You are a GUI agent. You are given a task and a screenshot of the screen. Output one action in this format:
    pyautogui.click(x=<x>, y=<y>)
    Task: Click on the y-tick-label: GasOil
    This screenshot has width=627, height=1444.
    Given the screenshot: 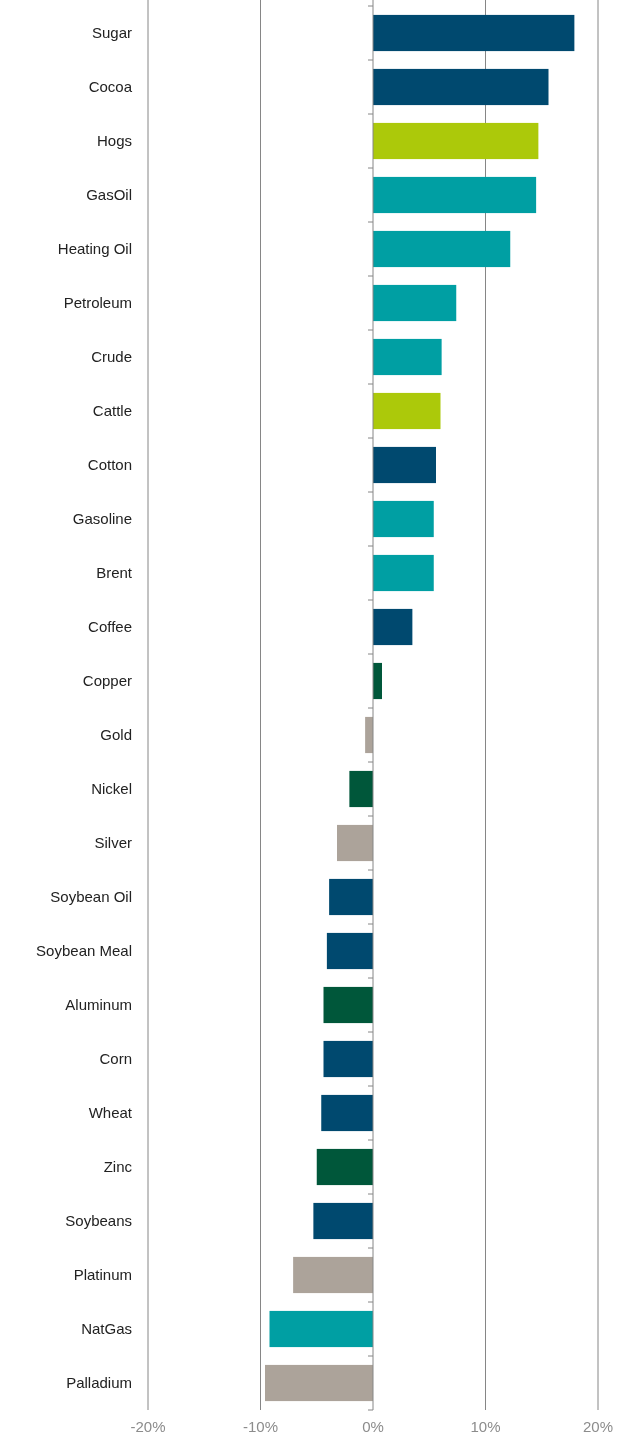 What is the action you would take?
    pyautogui.click(x=109, y=195)
    